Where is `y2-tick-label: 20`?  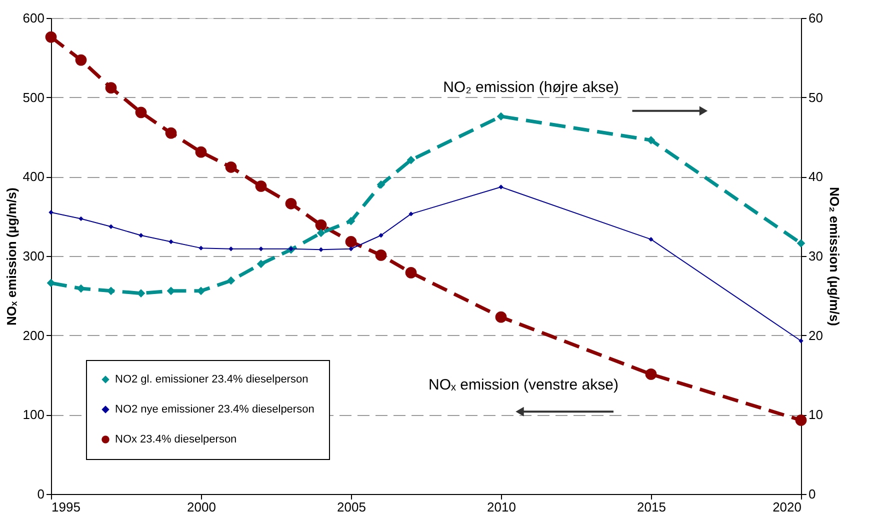 y2-tick-label: 20 is located at coordinates (815, 335).